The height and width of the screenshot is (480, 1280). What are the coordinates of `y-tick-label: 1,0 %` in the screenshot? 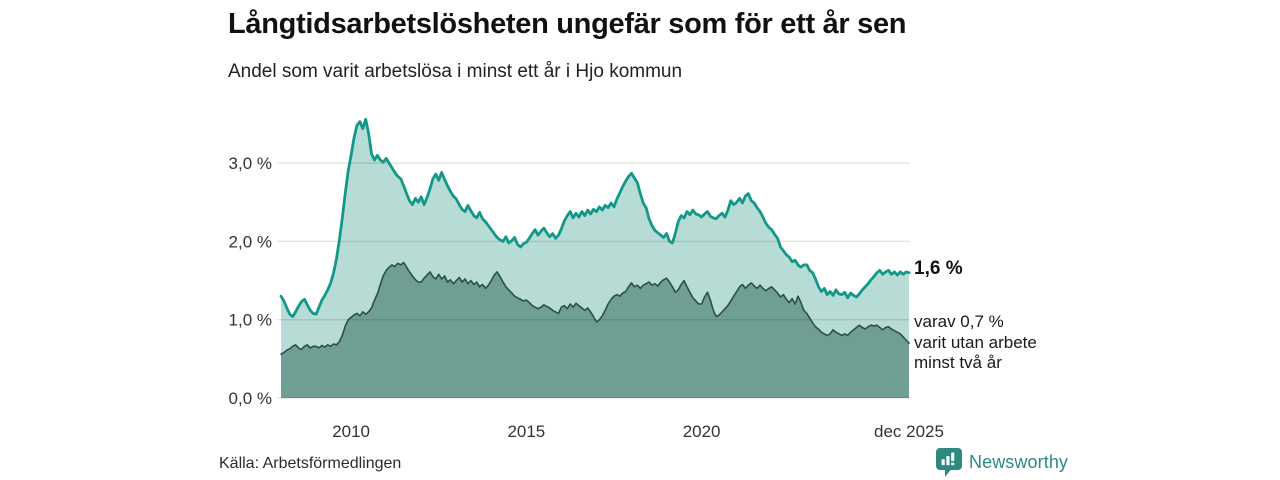 It's located at (250, 320).